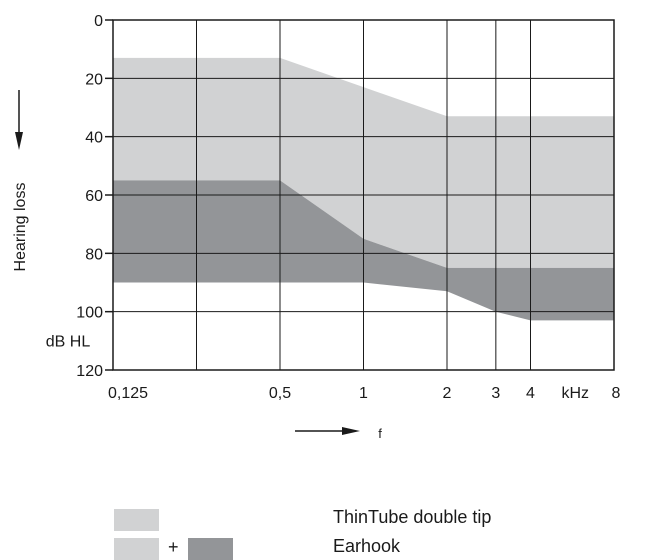  Describe the element at coordinates (616, 393) in the screenshot. I see `x-tick-label: 8` at that location.